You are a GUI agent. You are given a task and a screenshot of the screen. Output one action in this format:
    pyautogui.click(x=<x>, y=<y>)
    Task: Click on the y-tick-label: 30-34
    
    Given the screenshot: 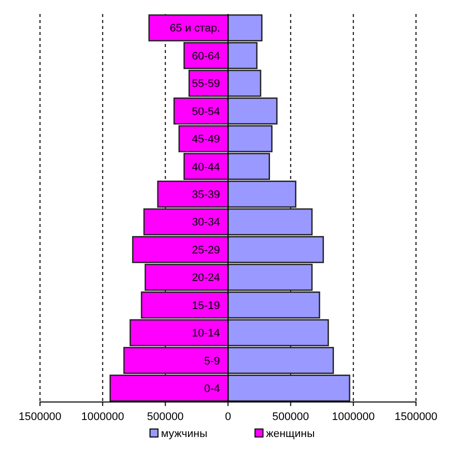 What is the action you would take?
    pyautogui.click(x=206, y=222)
    